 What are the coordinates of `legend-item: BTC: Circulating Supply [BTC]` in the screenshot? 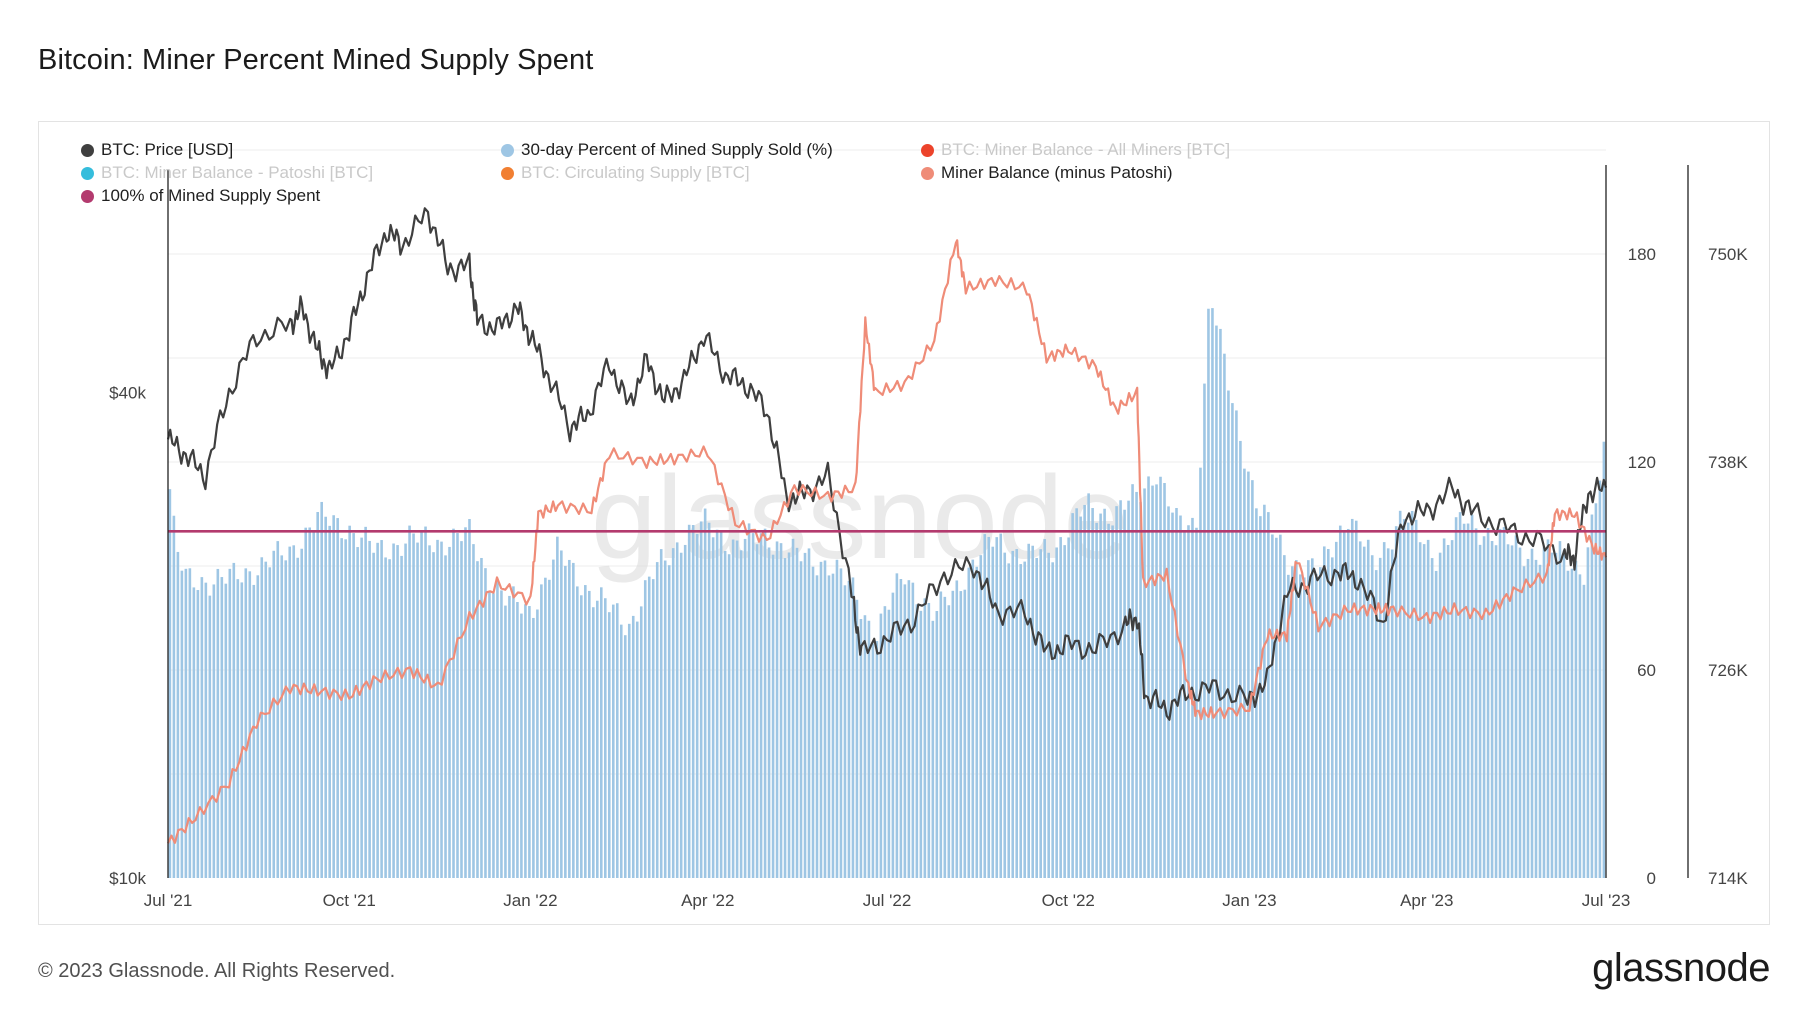 It's located at (625, 173).